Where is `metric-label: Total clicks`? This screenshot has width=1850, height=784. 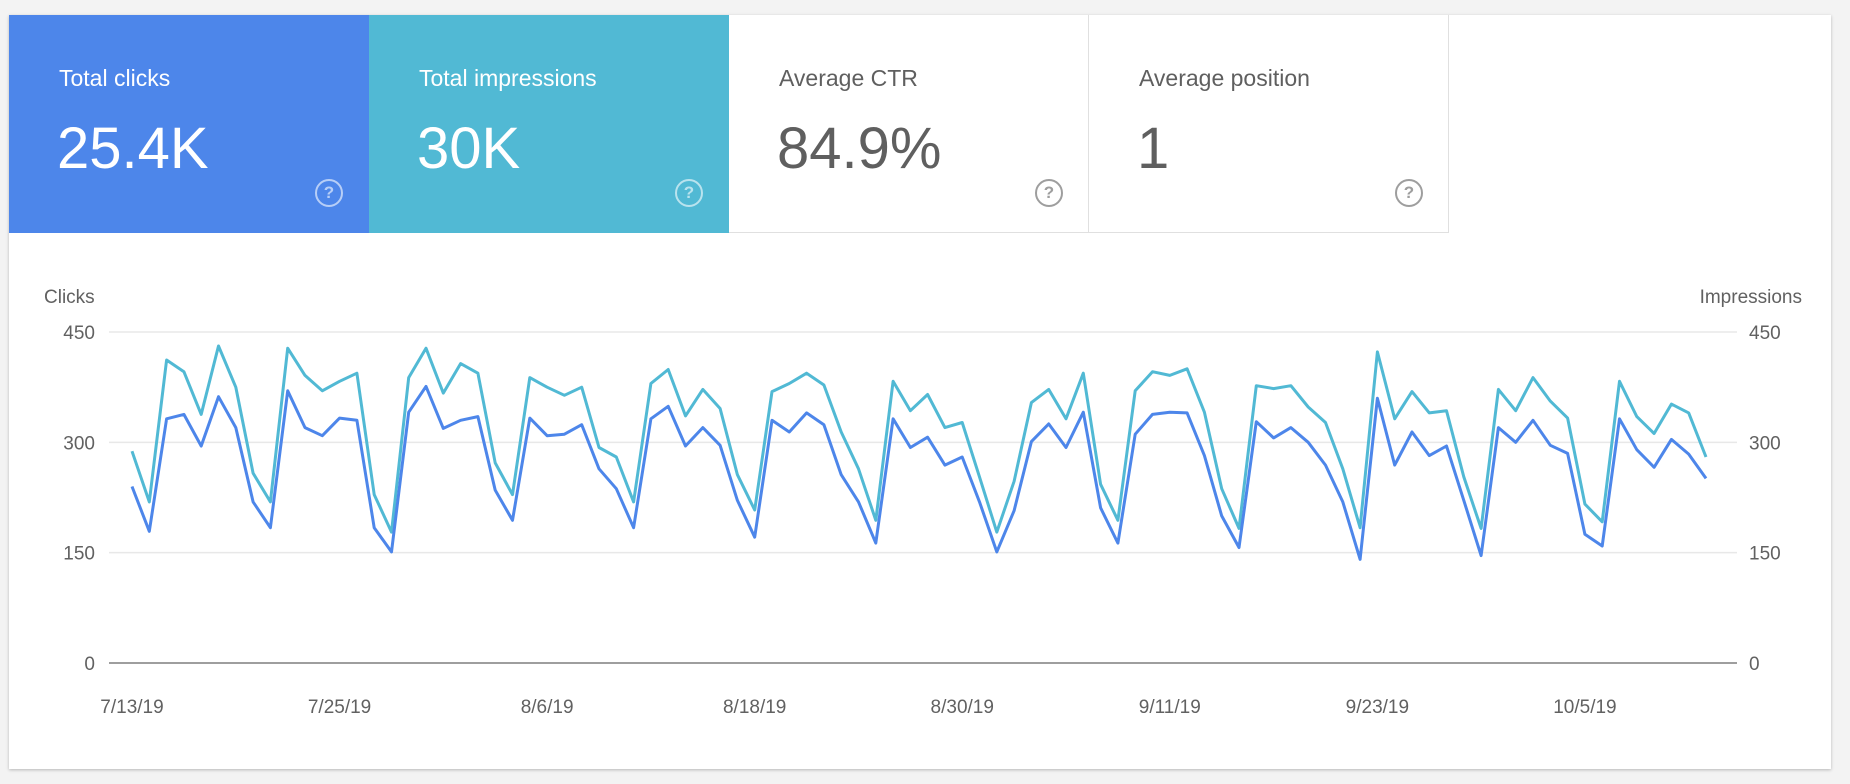
metric-label: Total clicks is located at coordinates (115, 78).